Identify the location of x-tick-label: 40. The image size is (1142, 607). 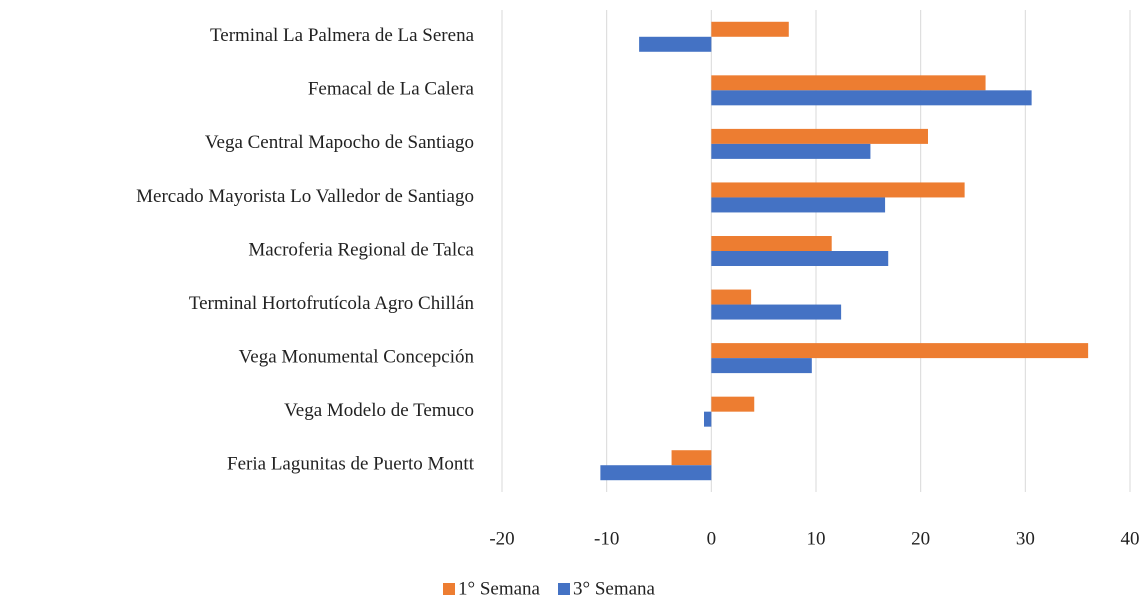
(1130, 538).